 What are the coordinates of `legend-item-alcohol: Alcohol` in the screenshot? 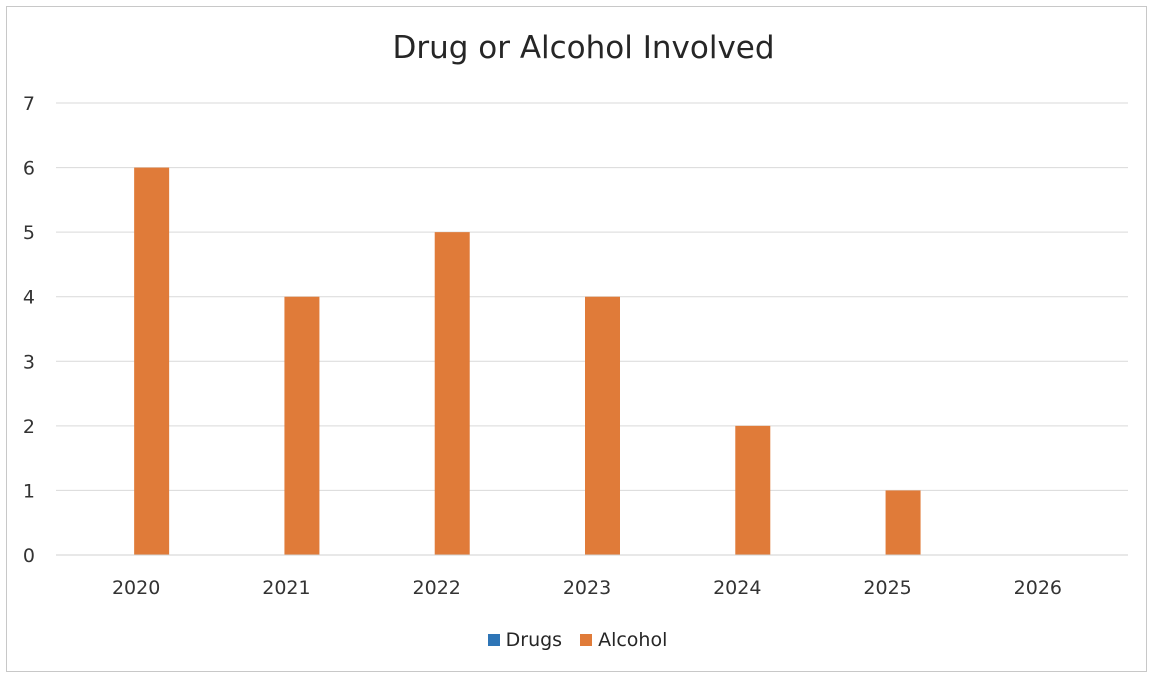 It's located at (623, 640).